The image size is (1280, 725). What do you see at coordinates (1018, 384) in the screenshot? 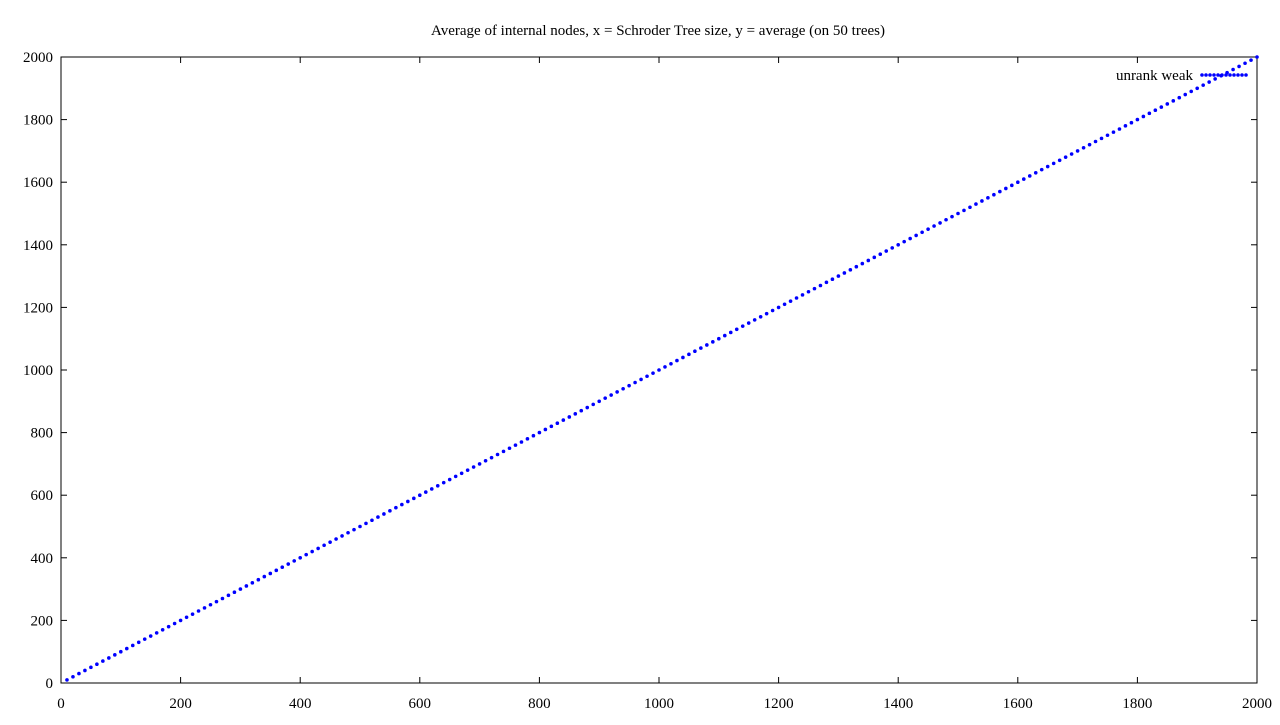
I see `x-tick: 1600` at bounding box center [1018, 384].